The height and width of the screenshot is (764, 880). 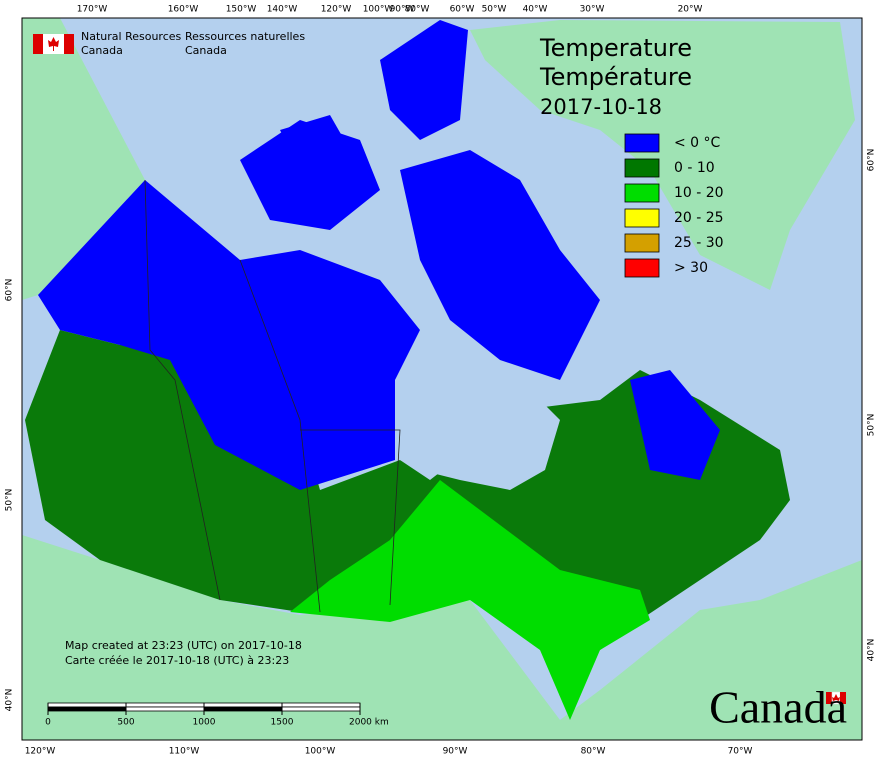 I want to click on graticule-label: 20°W, so click(x=690, y=10).